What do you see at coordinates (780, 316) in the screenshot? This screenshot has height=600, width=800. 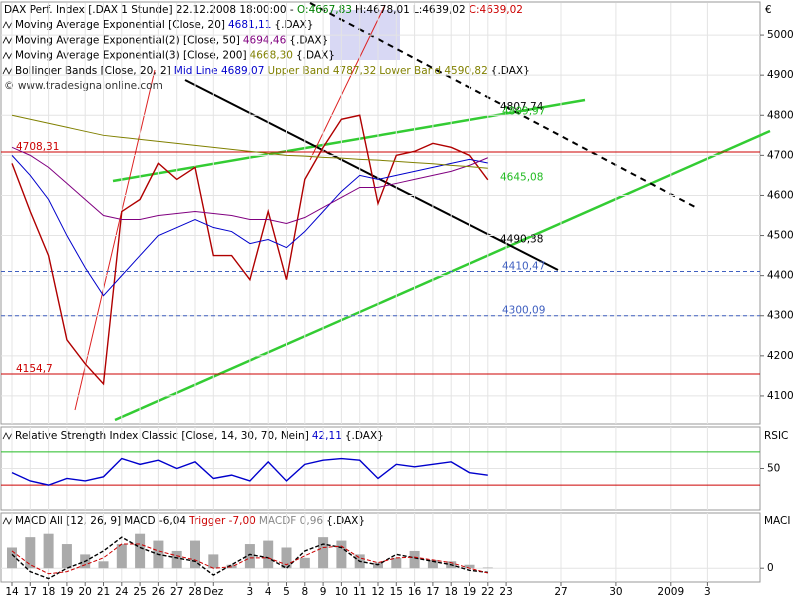 I see `y-tick-label: 4300` at bounding box center [780, 316].